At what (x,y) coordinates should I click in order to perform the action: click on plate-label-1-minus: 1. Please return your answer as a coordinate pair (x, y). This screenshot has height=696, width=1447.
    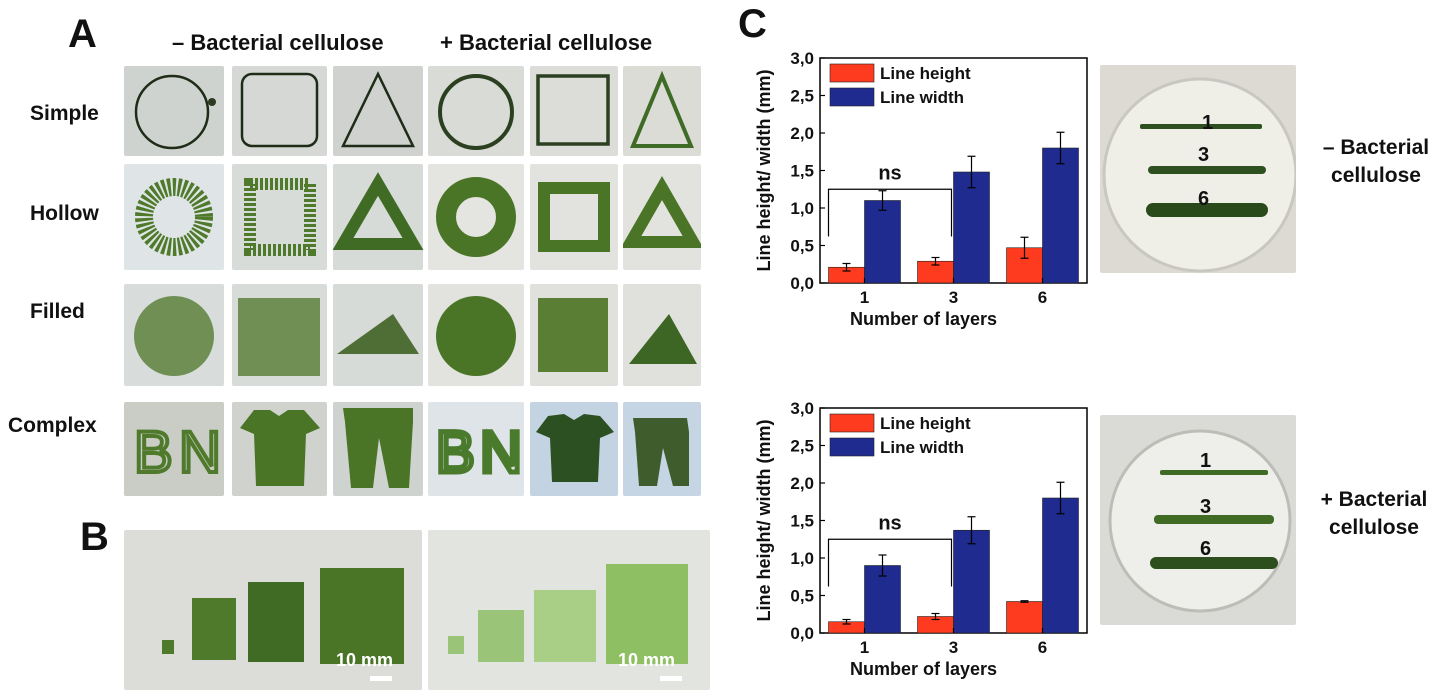
    Looking at the image, I should click on (1207, 123).